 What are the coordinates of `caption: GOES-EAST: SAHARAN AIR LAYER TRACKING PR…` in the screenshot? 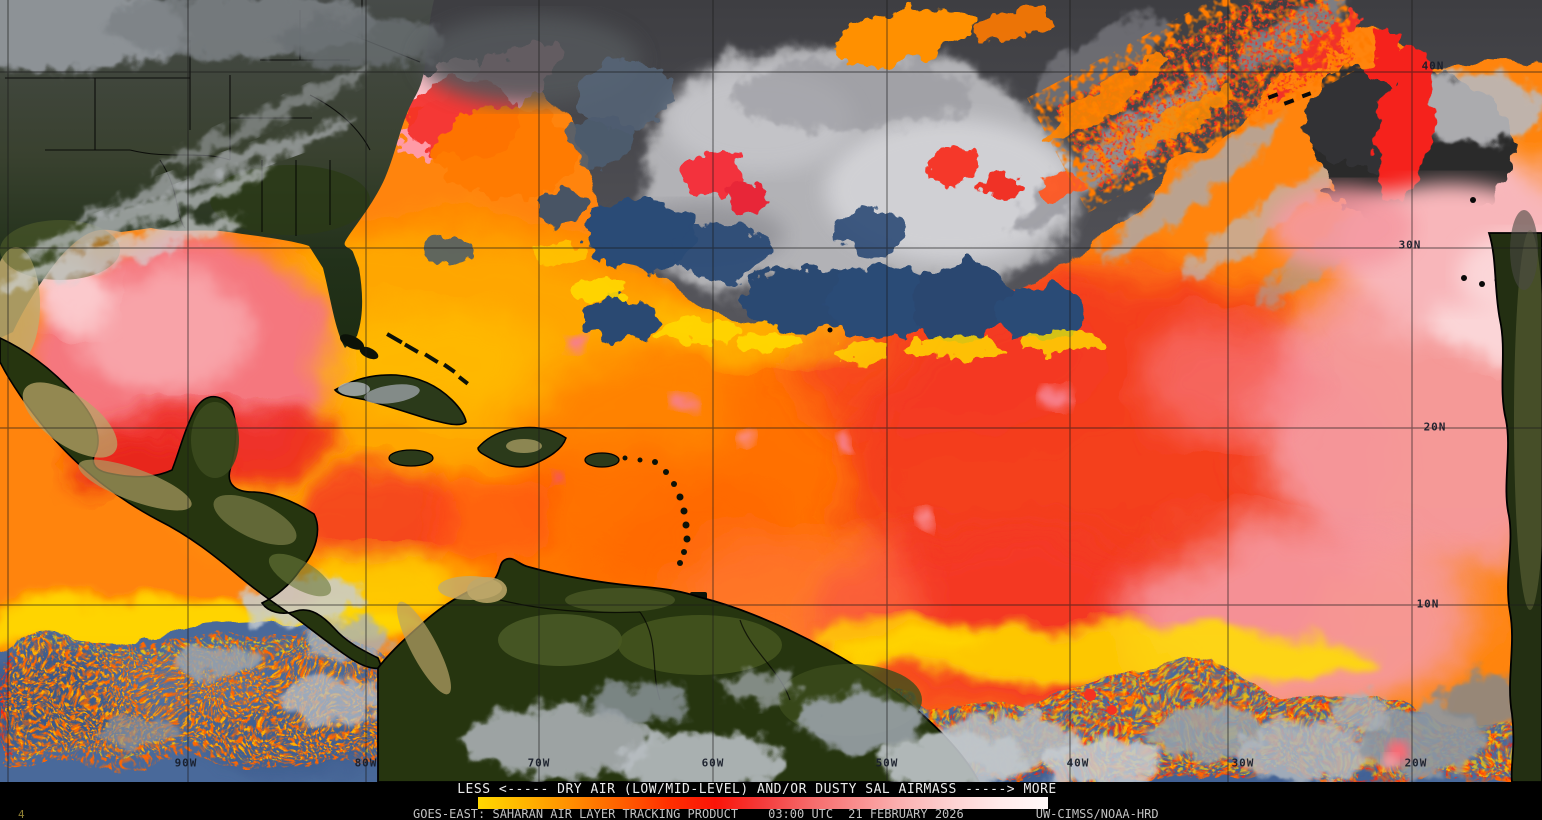 It's located at (786, 813).